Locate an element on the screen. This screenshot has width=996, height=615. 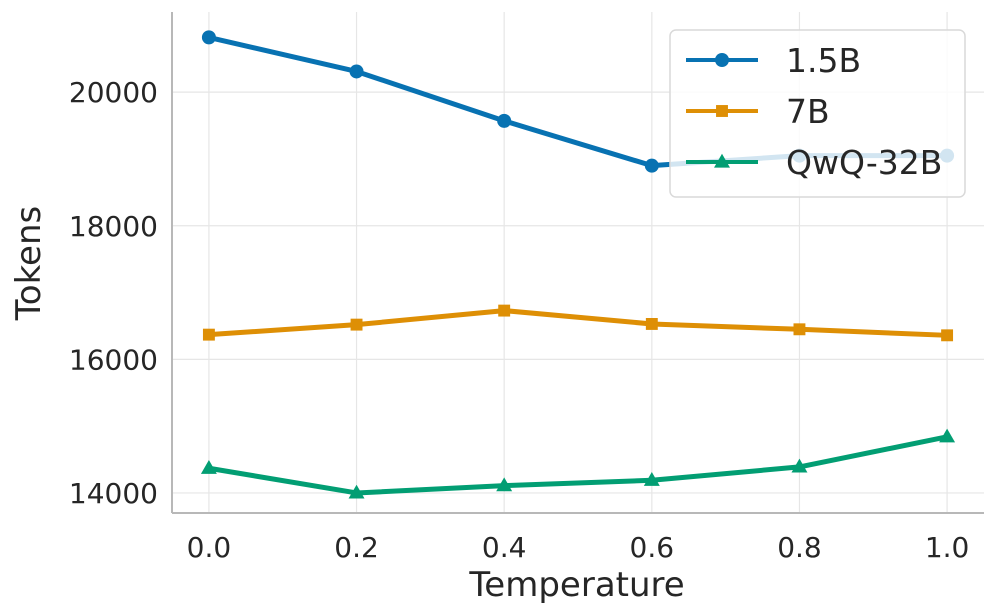
series-qwq-32b is located at coordinates (578, 463).